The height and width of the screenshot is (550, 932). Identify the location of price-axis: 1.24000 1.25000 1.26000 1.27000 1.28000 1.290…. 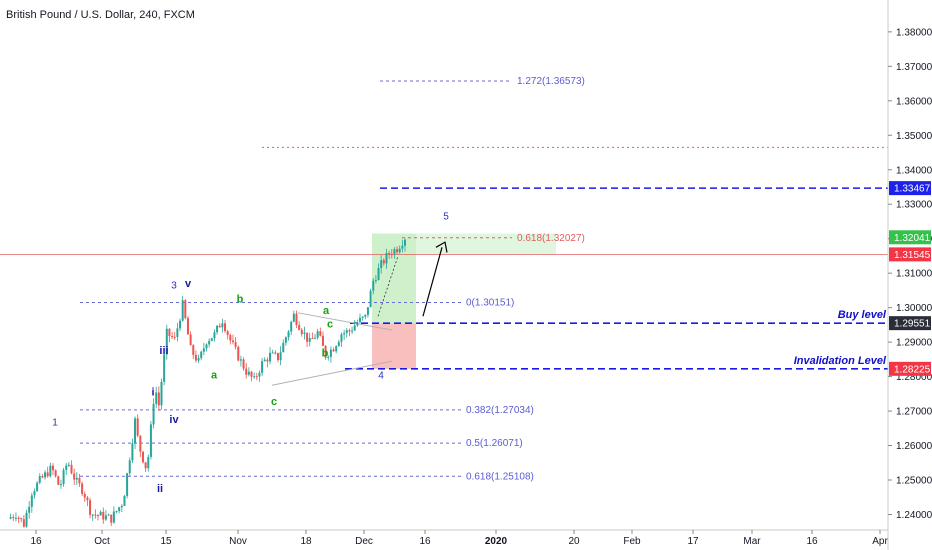
(909, 275).